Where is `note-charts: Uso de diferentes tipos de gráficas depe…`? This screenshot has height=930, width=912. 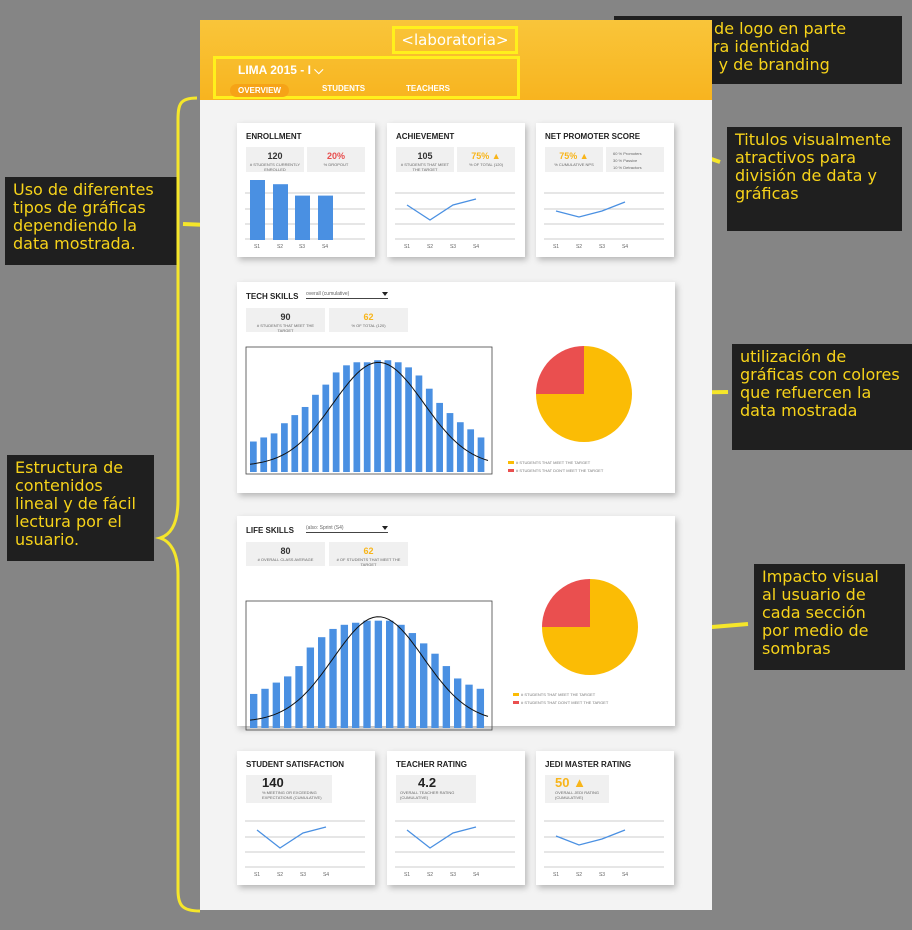 note-charts: Uso de diferentes tipos de gráficas depe… is located at coordinates (92, 221).